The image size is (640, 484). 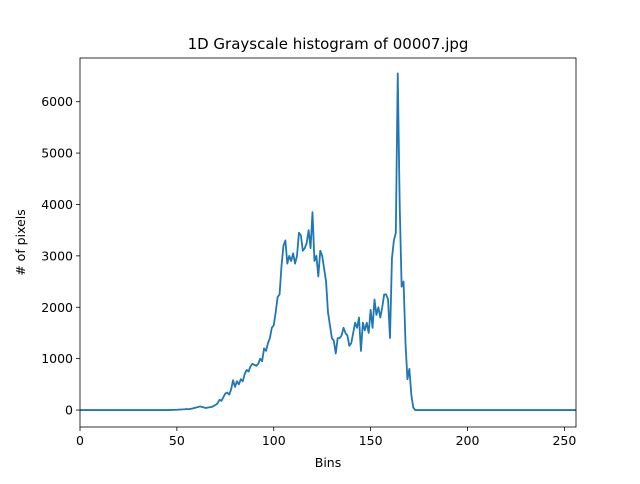 I want to click on y-tick-label: 3000, so click(x=57, y=255).